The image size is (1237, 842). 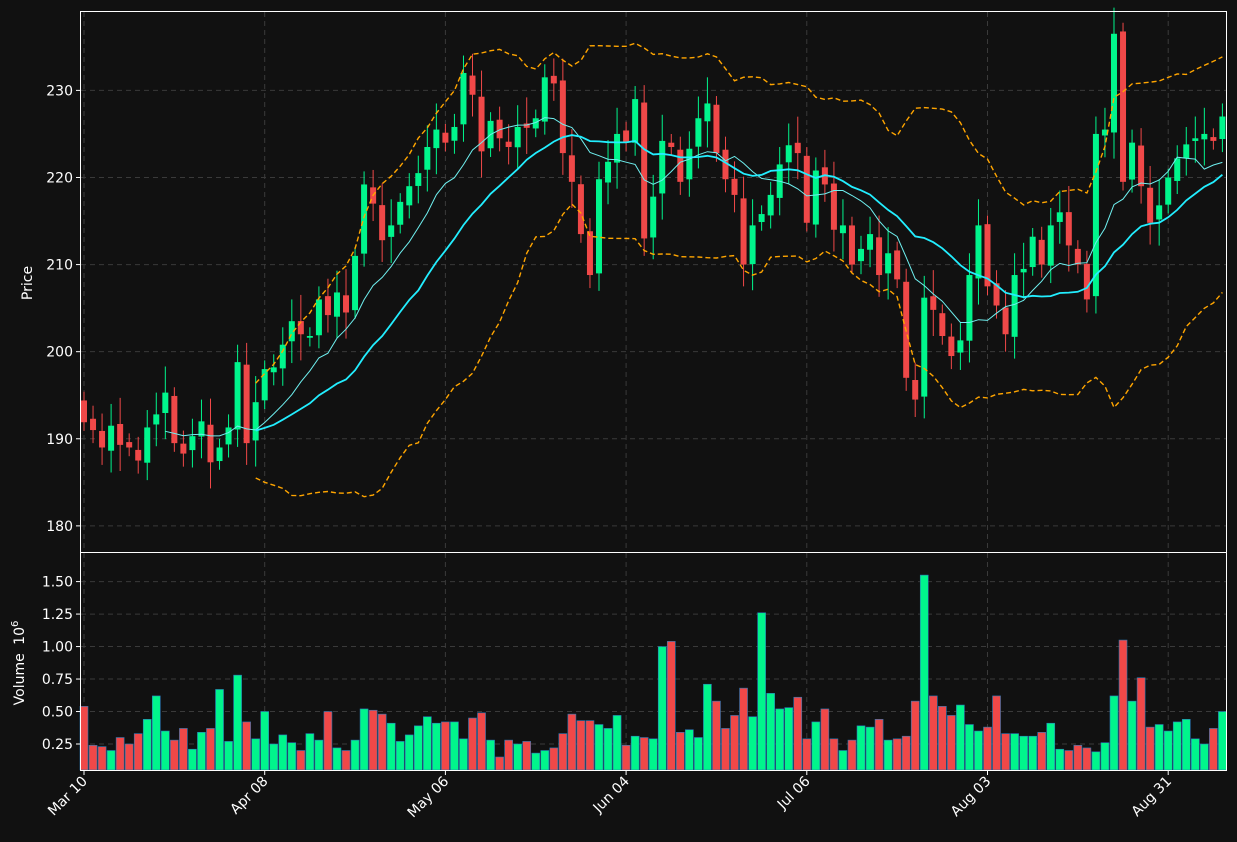 I want to click on volume-tick-label: 1.25, so click(x=57, y=615).